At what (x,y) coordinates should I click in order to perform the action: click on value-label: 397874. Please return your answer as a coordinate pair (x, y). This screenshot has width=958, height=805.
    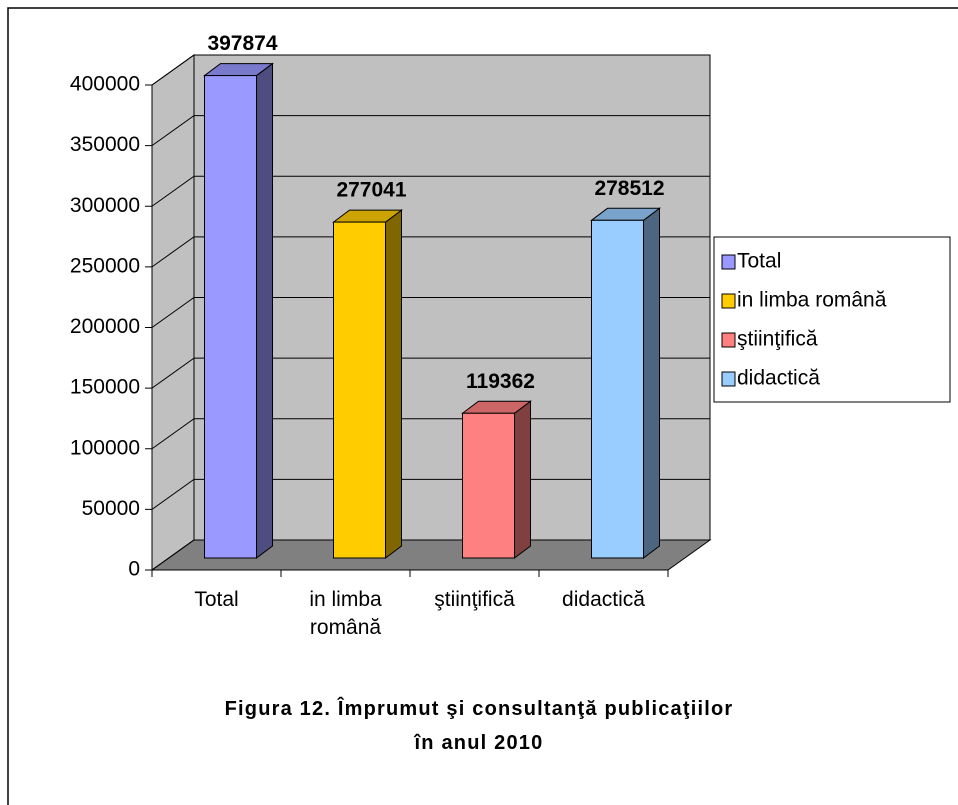
    Looking at the image, I should click on (242, 43).